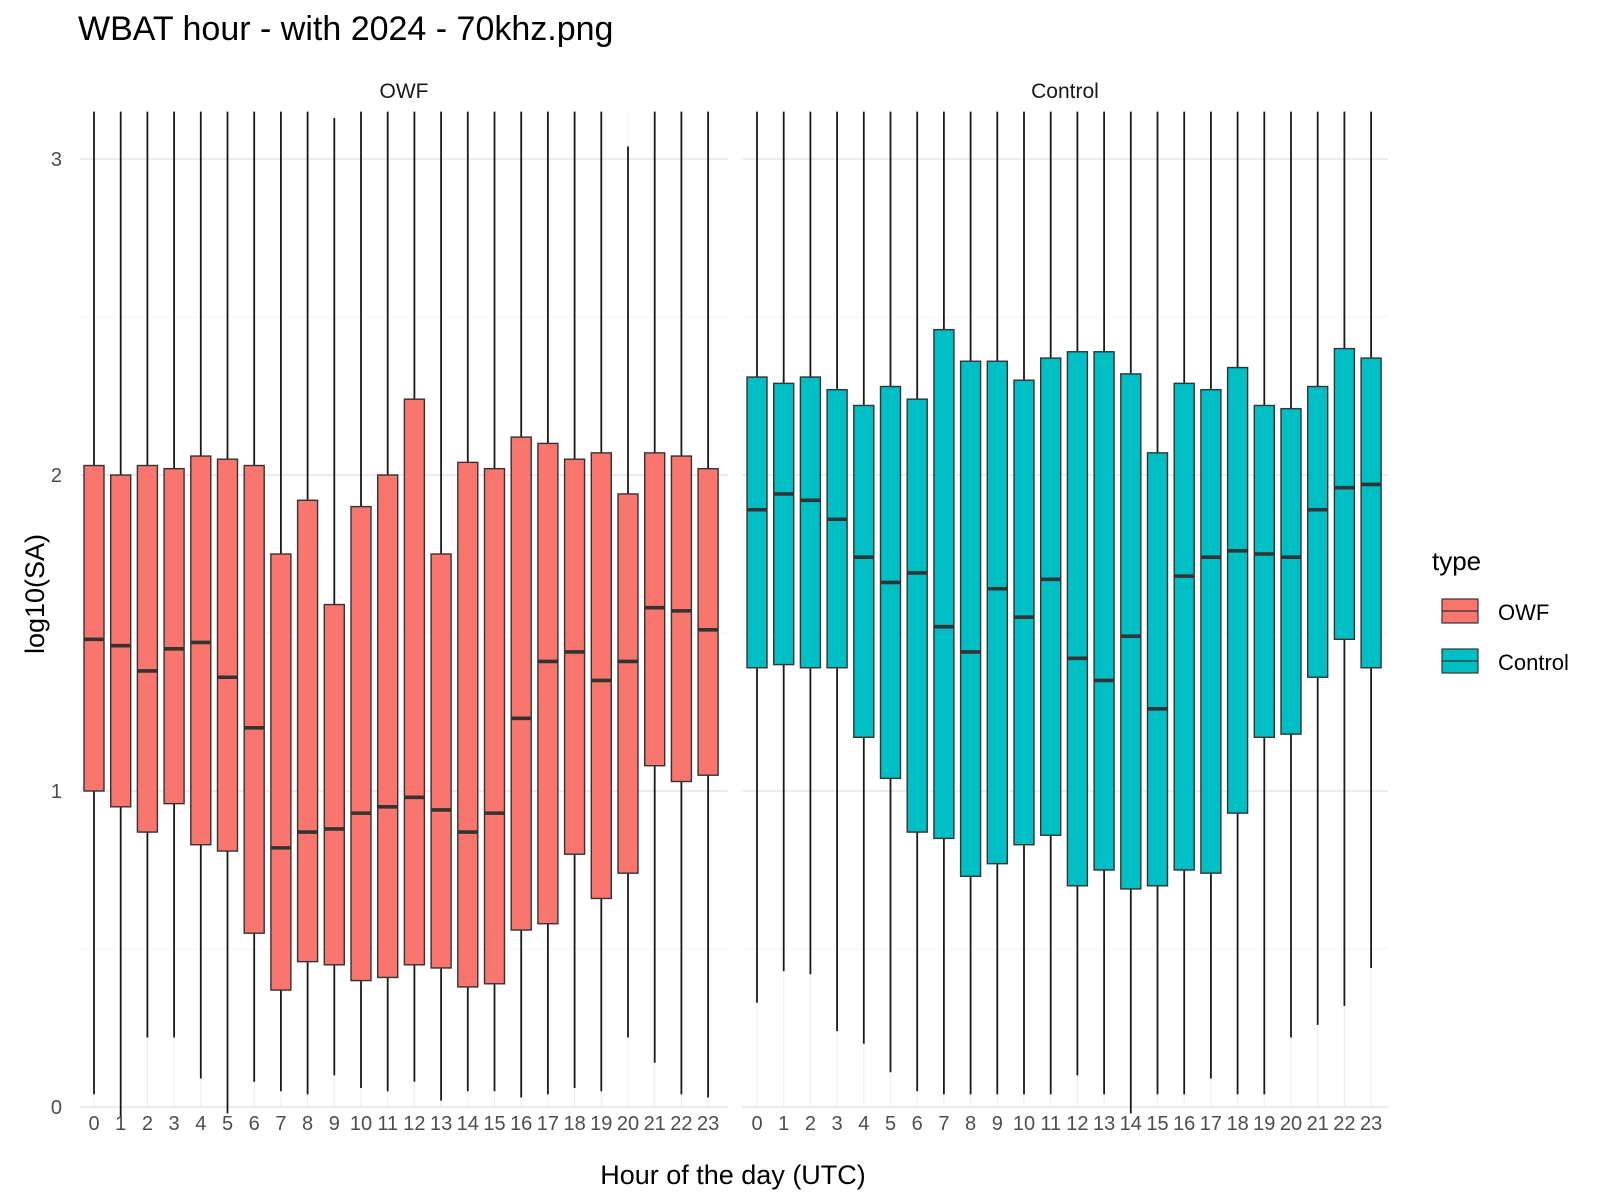 The width and height of the screenshot is (1600, 1200). Describe the element at coordinates (404, 91) in the screenshot. I see `facet-label-owf: OWF` at that location.